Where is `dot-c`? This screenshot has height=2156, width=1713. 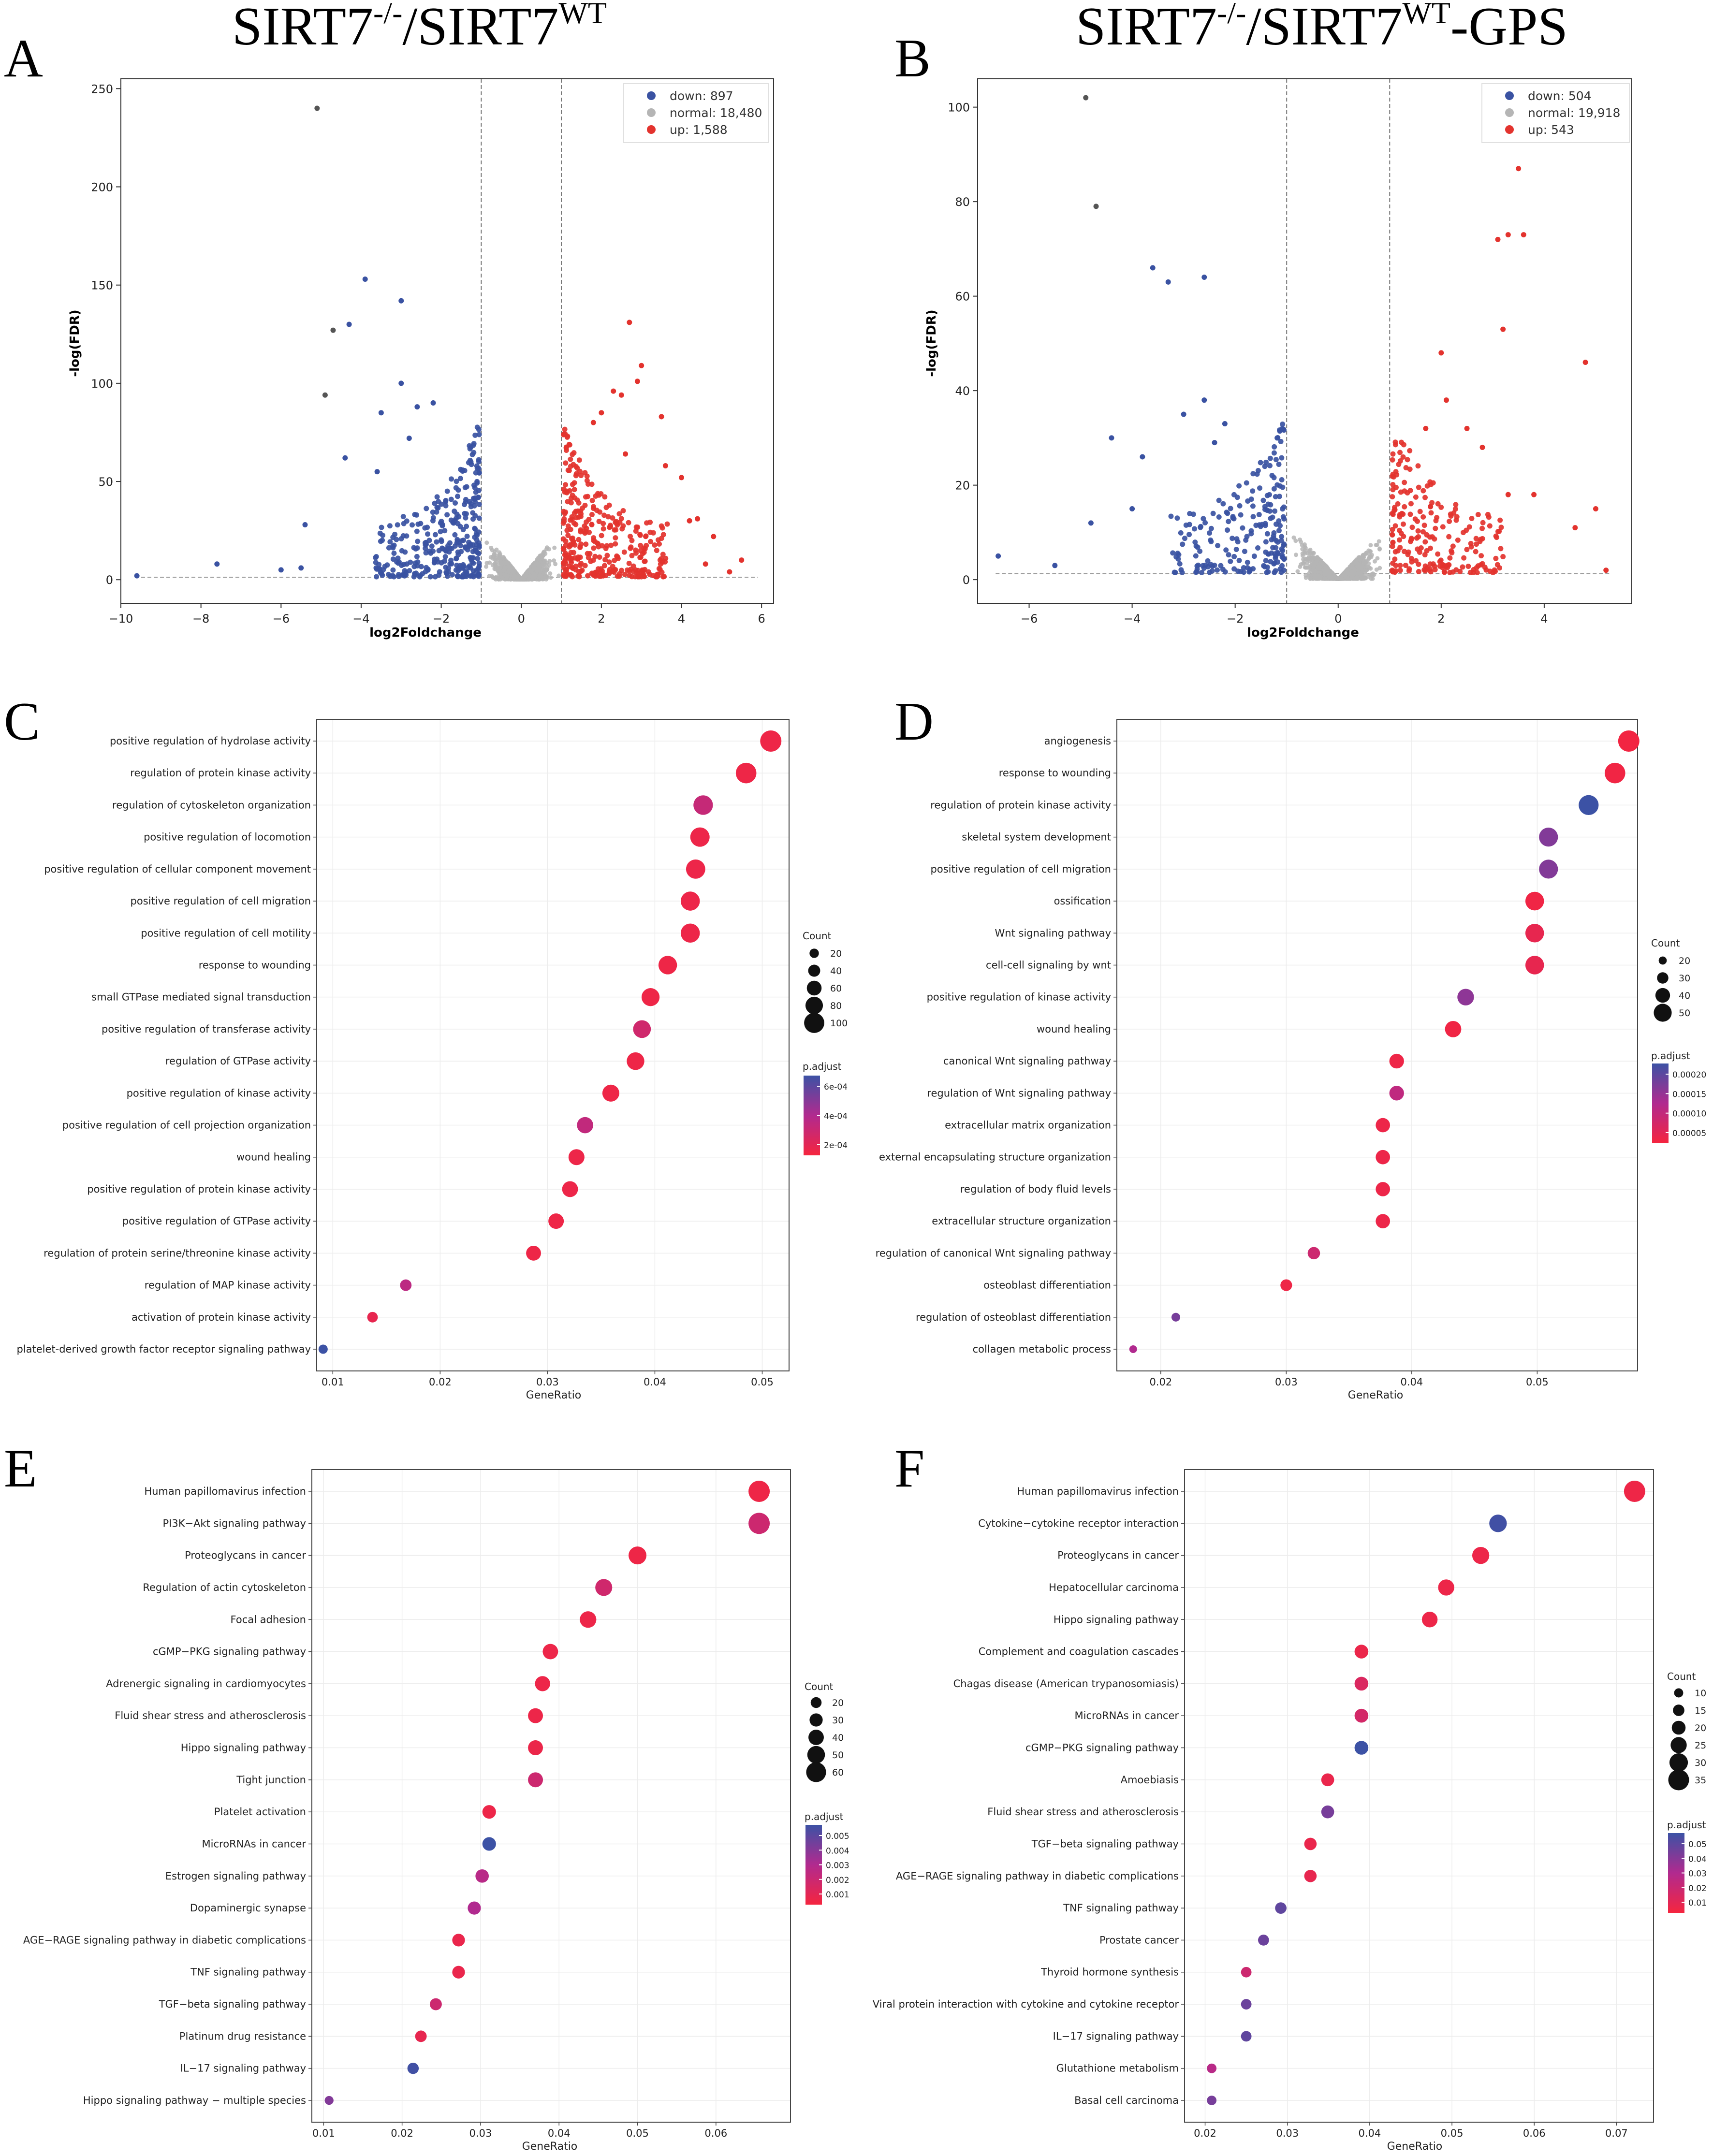 dot-c is located at coordinates (700, 837).